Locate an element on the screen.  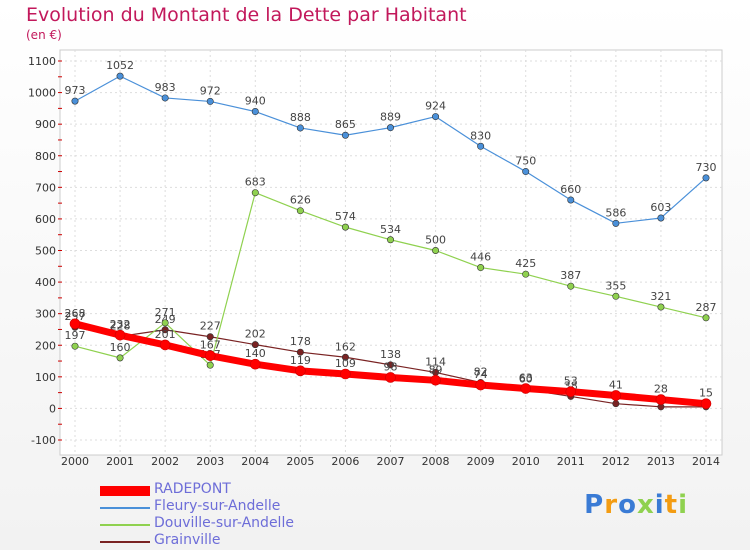
data-label: 355 is located at coordinates (615, 285).